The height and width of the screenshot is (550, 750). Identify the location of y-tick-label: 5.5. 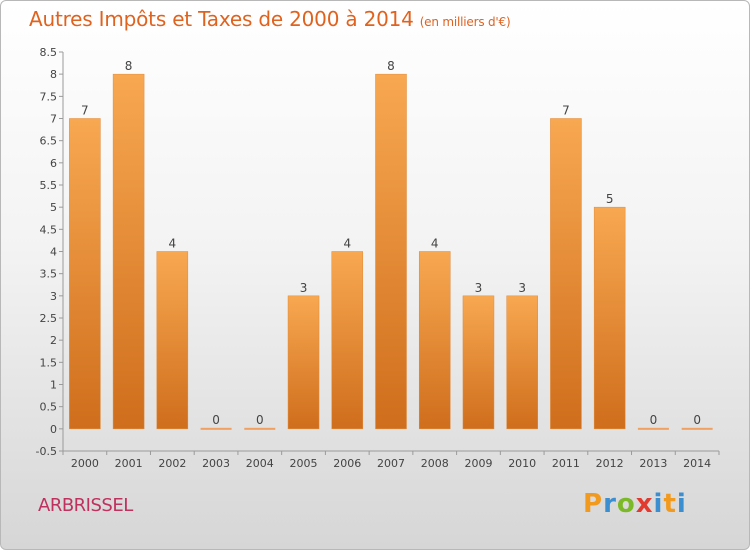
(49, 185).